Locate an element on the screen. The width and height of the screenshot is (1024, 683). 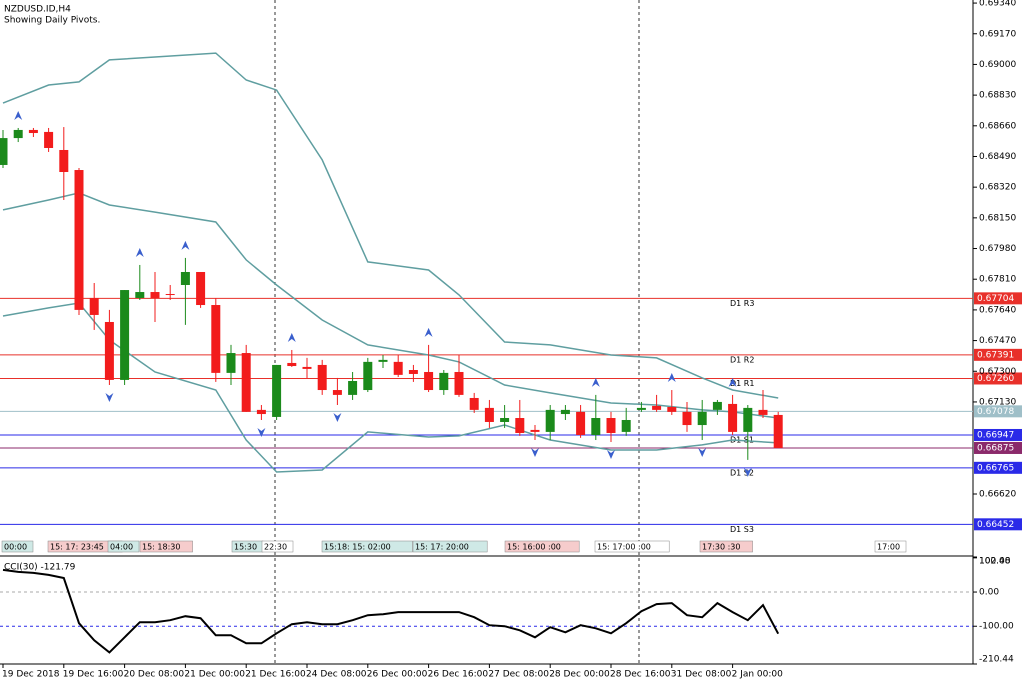
session-label: 17:30 :30 is located at coordinates (721, 547).